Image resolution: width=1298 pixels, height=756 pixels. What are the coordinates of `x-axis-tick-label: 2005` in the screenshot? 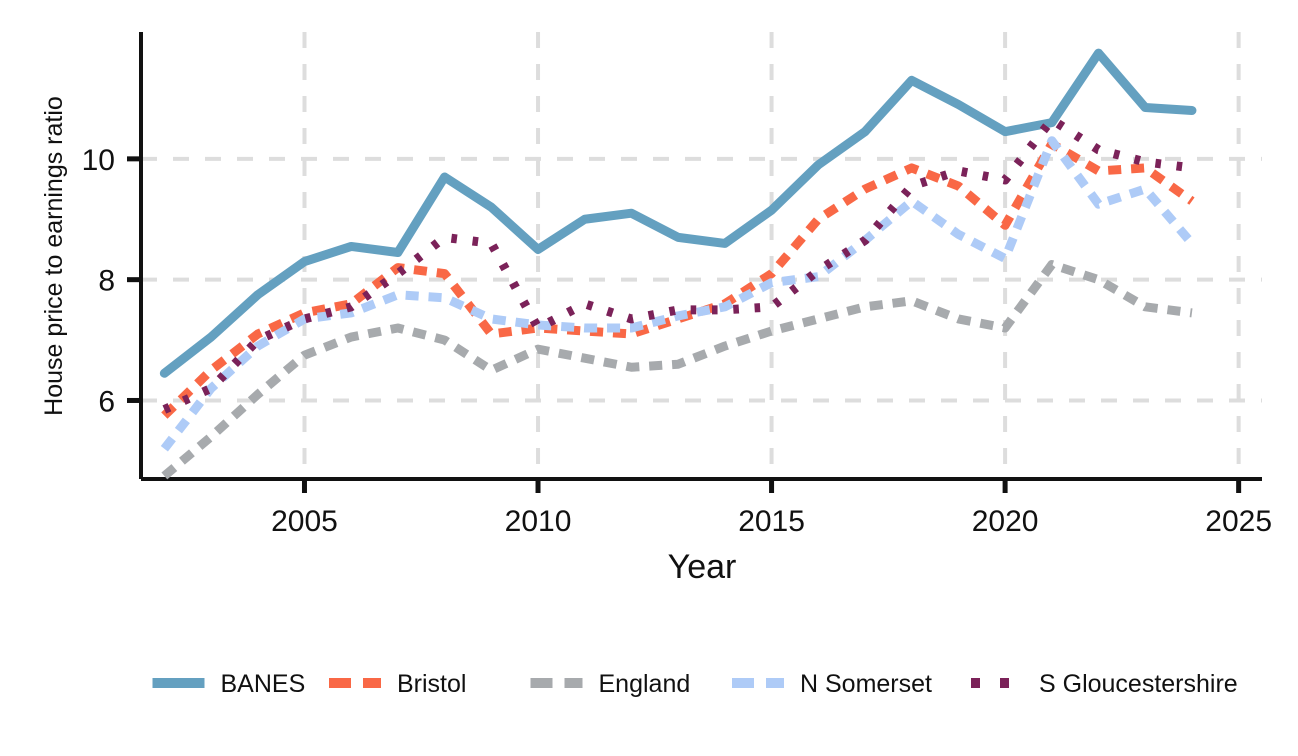 It's located at (304, 521).